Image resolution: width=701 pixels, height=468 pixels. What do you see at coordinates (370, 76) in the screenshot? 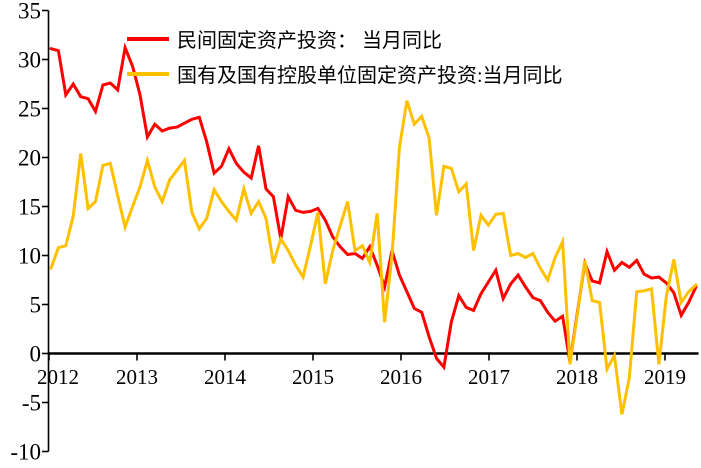
I see `legend-label-state-fai: 国有及国有控股单位固定资产投资:当月同比` at bounding box center [370, 76].